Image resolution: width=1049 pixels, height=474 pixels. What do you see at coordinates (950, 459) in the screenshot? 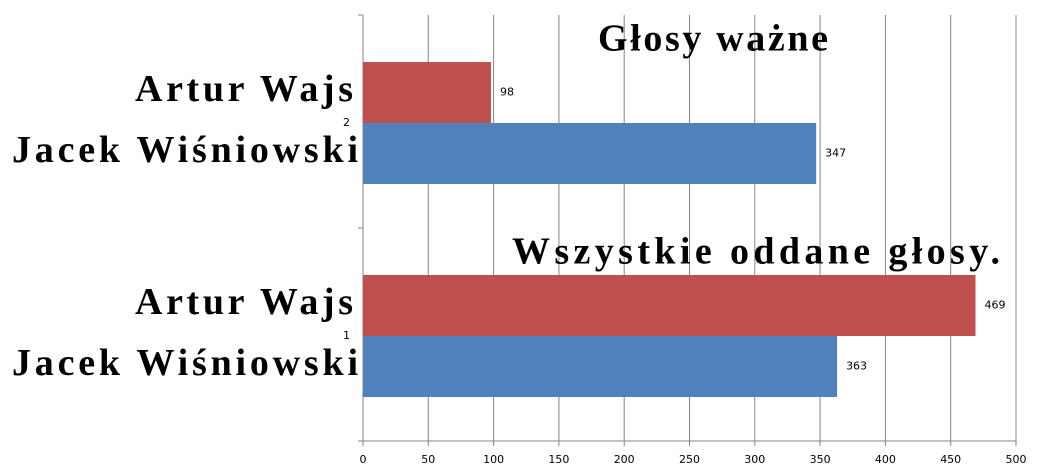
I see `x-tick-label: 450` at bounding box center [950, 459].